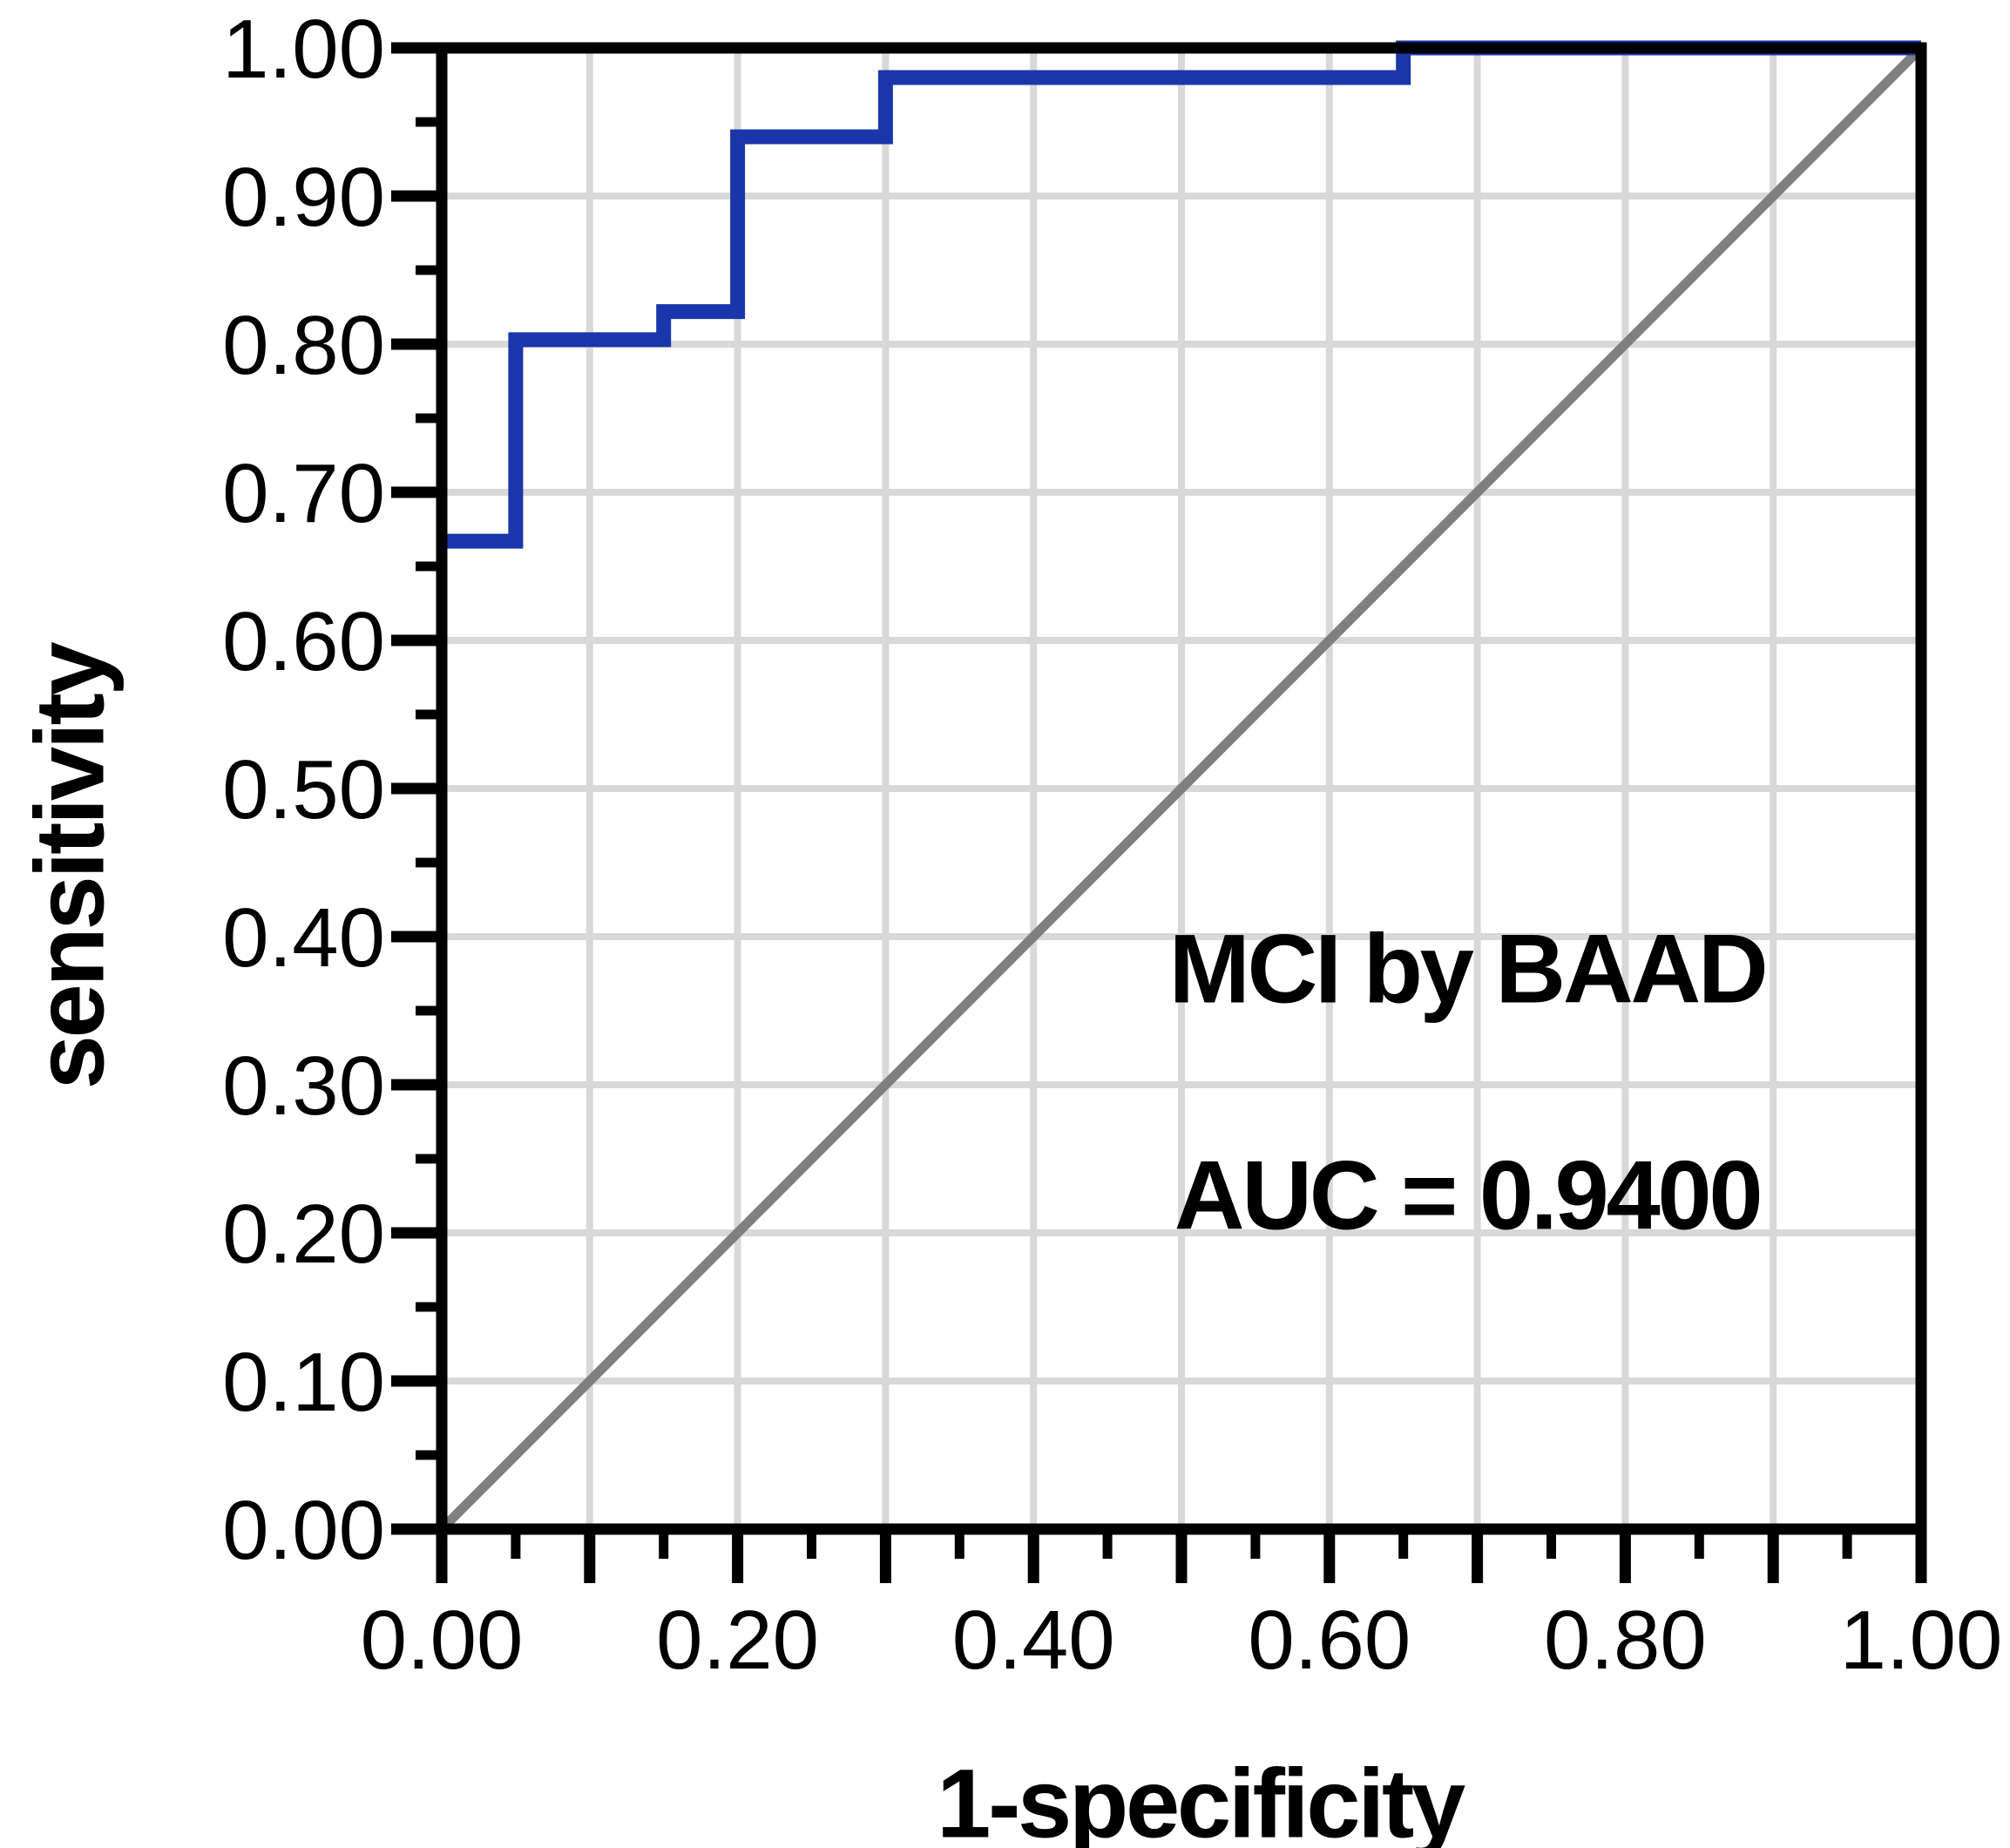 The width and height of the screenshot is (2010, 1848). Describe the element at coordinates (1468, 969) in the screenshot. I see `series-label: MCI by BAAD` at that location.